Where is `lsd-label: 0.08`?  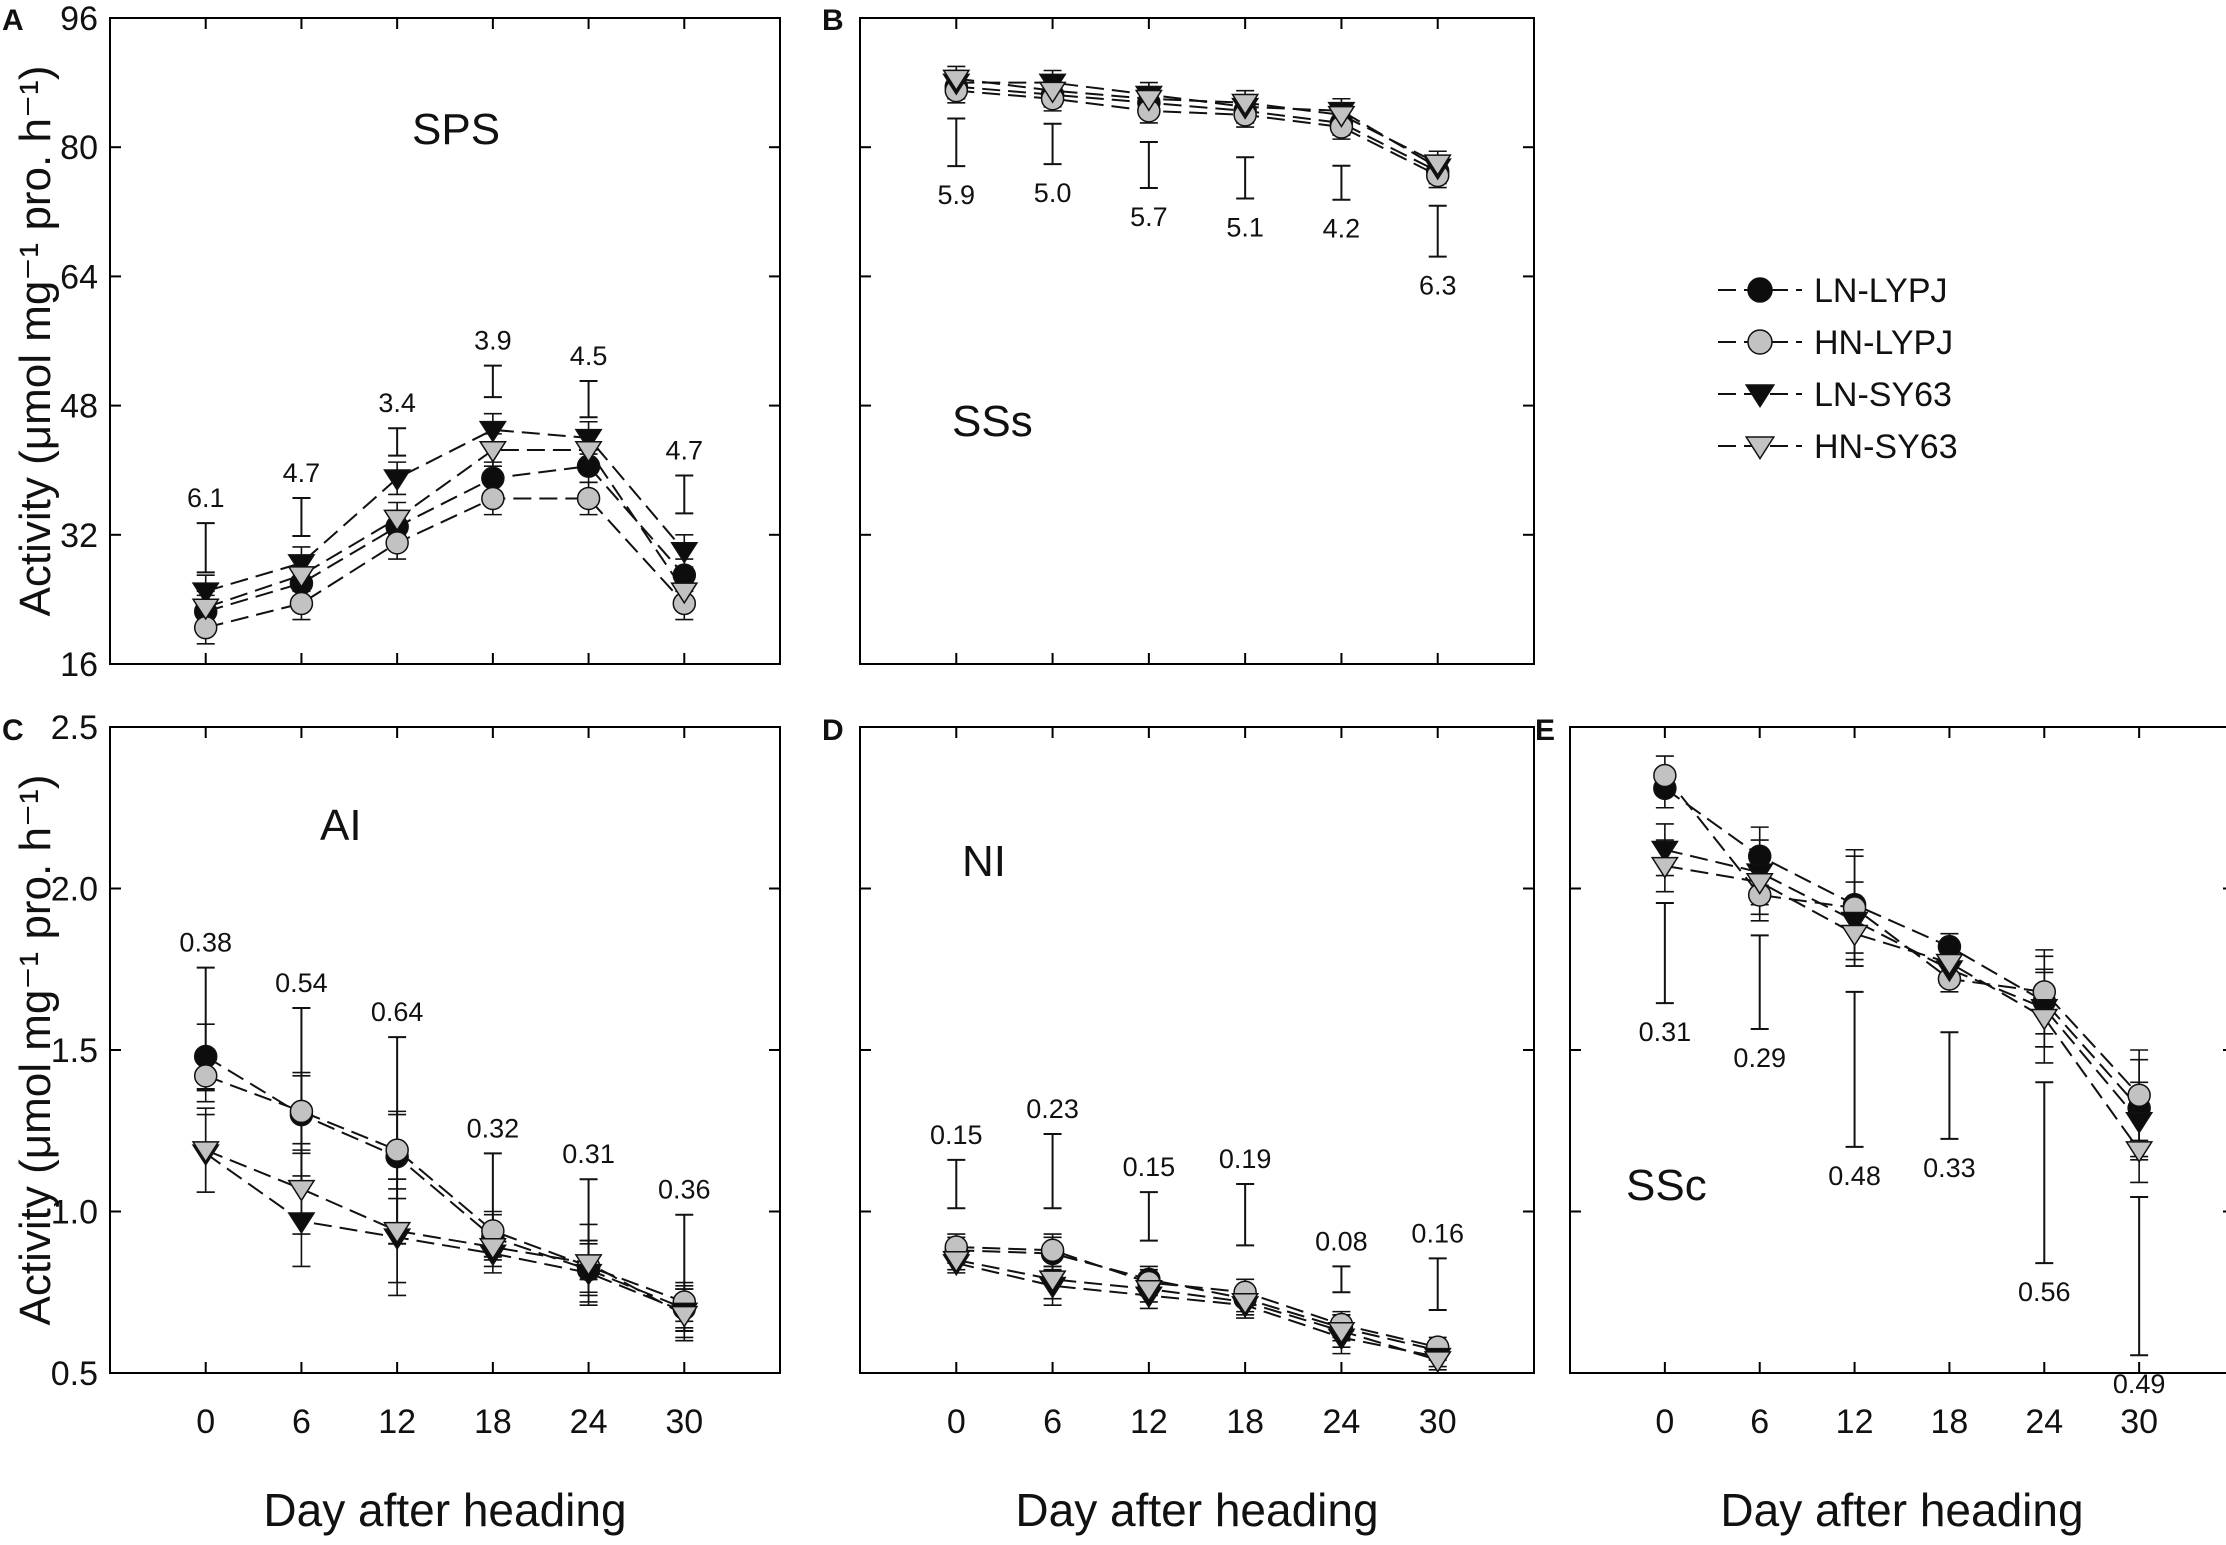
lsd-label: 0.08 is located at coordinates (1341, 1241).